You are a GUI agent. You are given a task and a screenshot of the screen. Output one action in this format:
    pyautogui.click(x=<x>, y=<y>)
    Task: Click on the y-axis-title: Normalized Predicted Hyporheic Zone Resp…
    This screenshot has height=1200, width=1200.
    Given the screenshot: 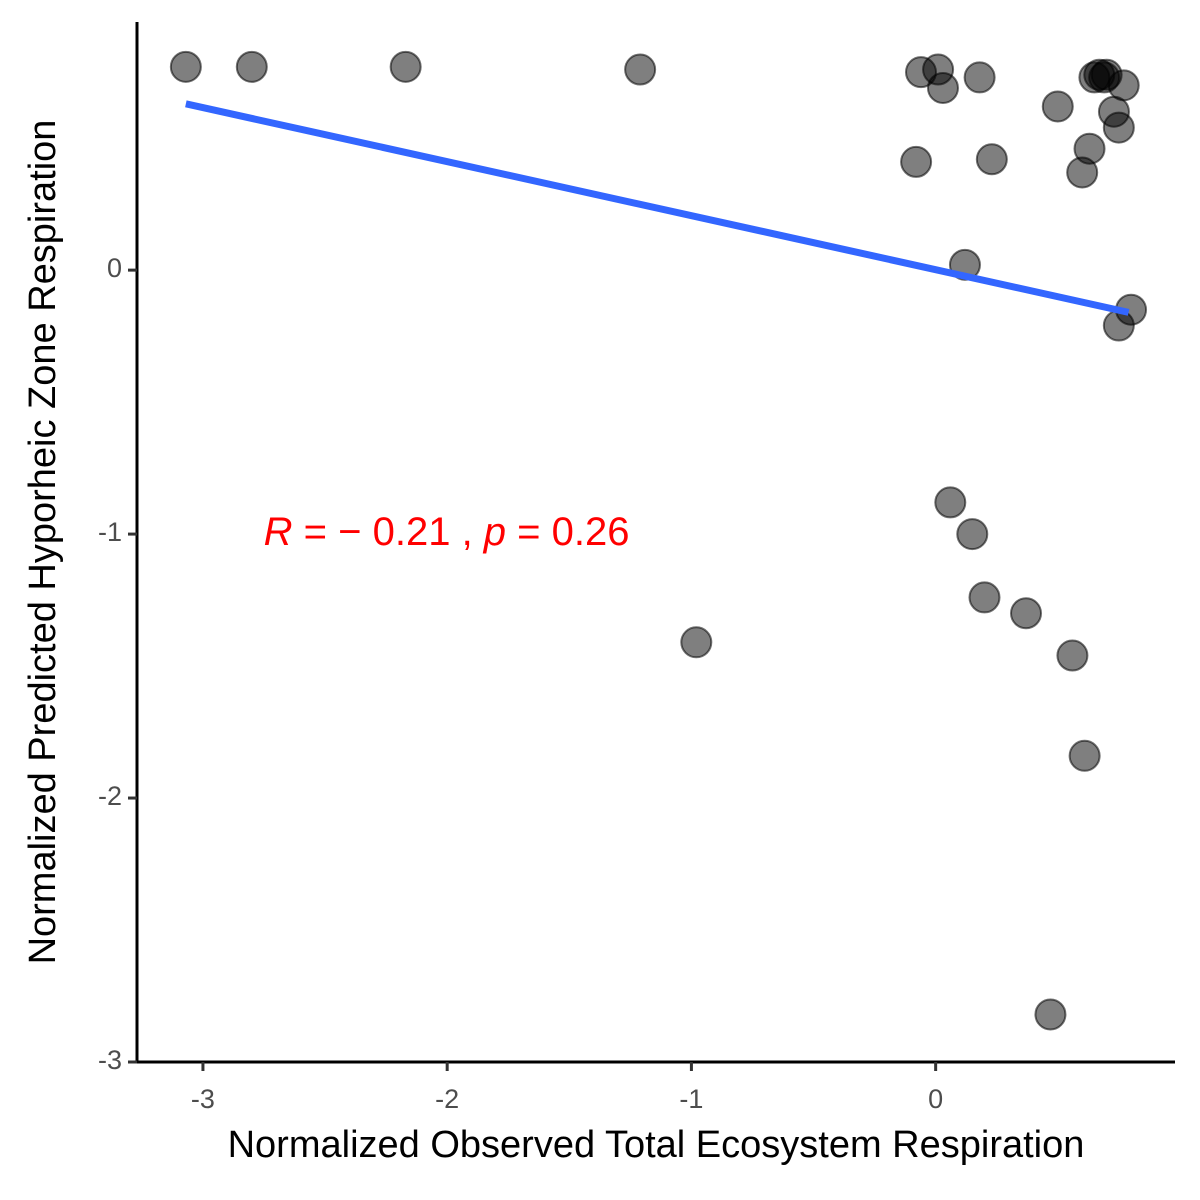 What is the action you would take?
    pyautogui.click(x=43, y=542)
    